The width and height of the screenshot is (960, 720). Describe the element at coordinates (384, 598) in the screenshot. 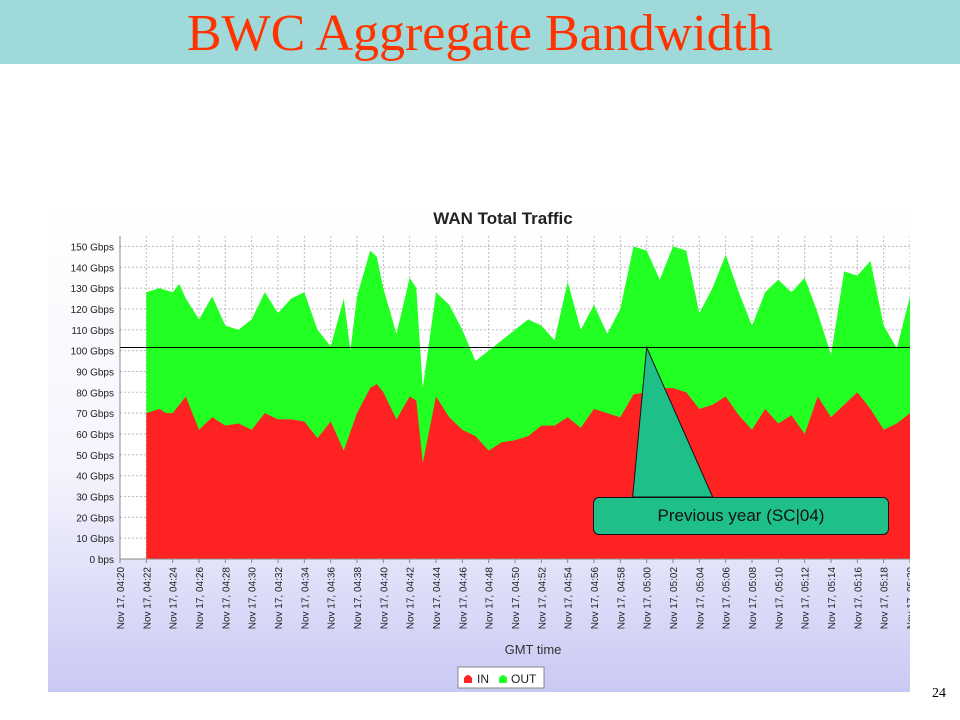

I see `x-tick-label: Nov 17, 04:40` at that location.